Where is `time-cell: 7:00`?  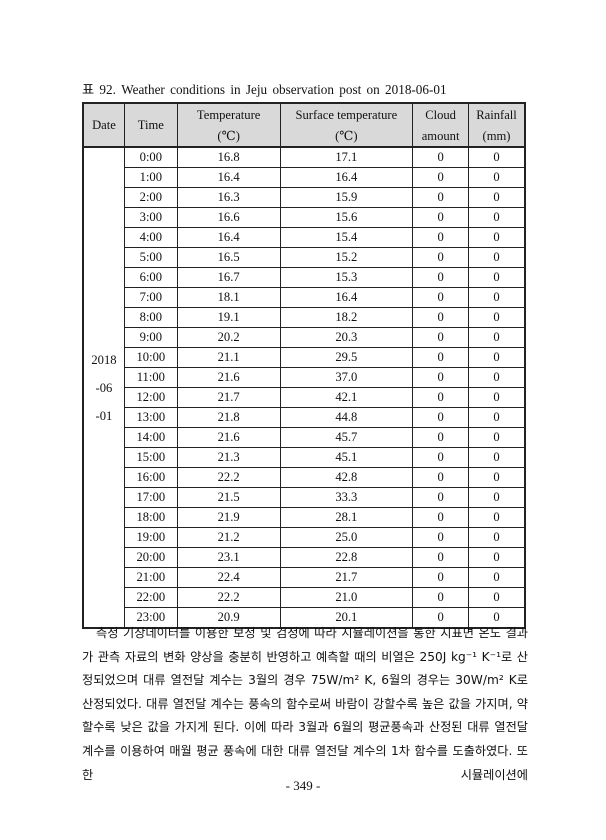
time-cell: 7:00 is located at coordinates (150, 297).